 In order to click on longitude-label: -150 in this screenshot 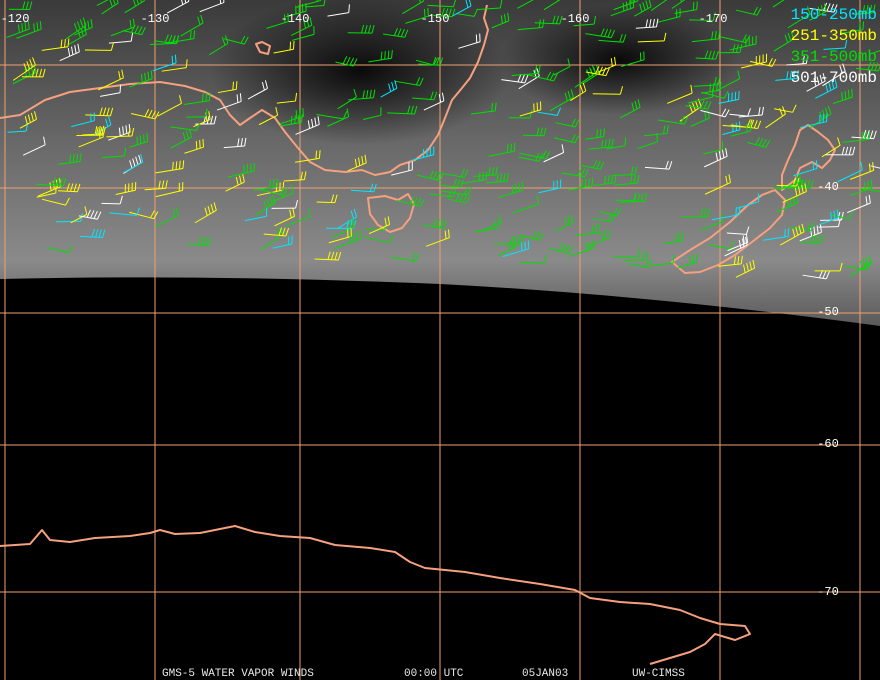, I will do `click(435, 19)`.